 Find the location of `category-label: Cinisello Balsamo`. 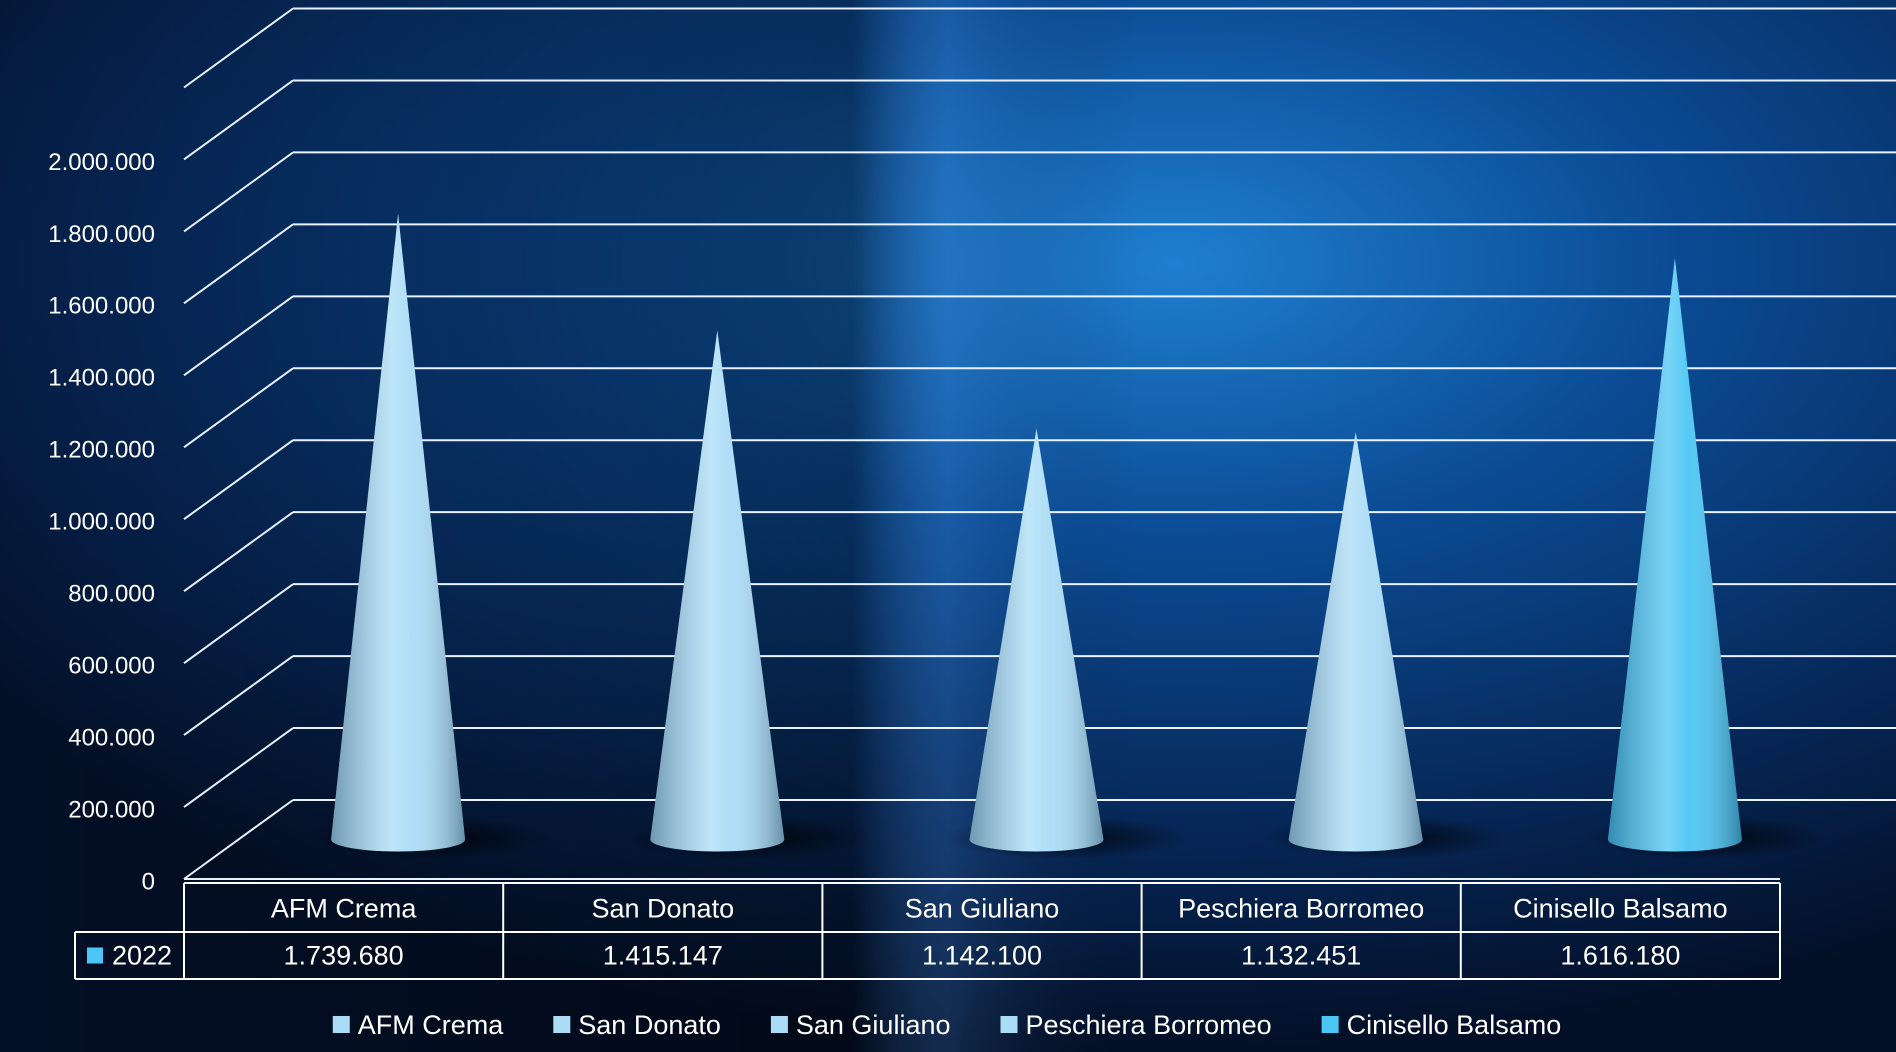

category-label: Cinisello Balsamo is located at coordinates (1620, 909).